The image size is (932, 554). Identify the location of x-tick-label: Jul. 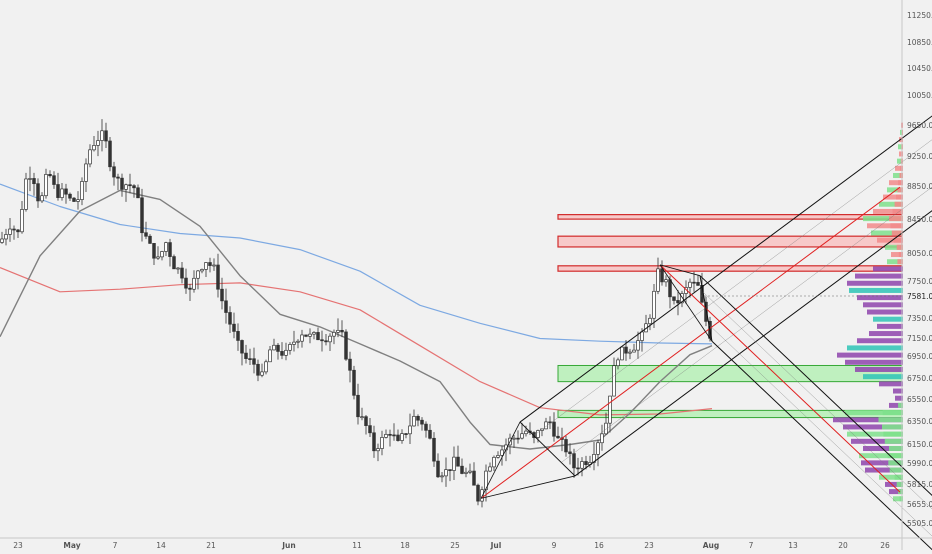
(496, 545).